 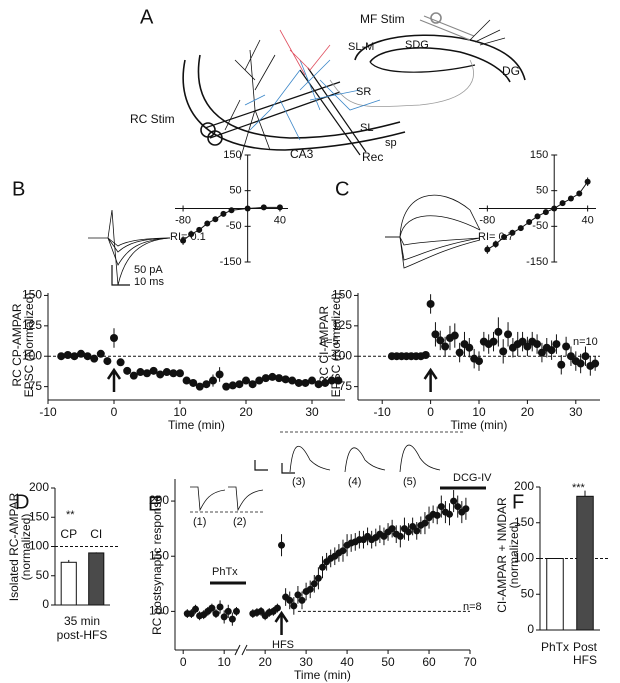 I want to click on x-tick-label: 70, so click(x=470, y=662).